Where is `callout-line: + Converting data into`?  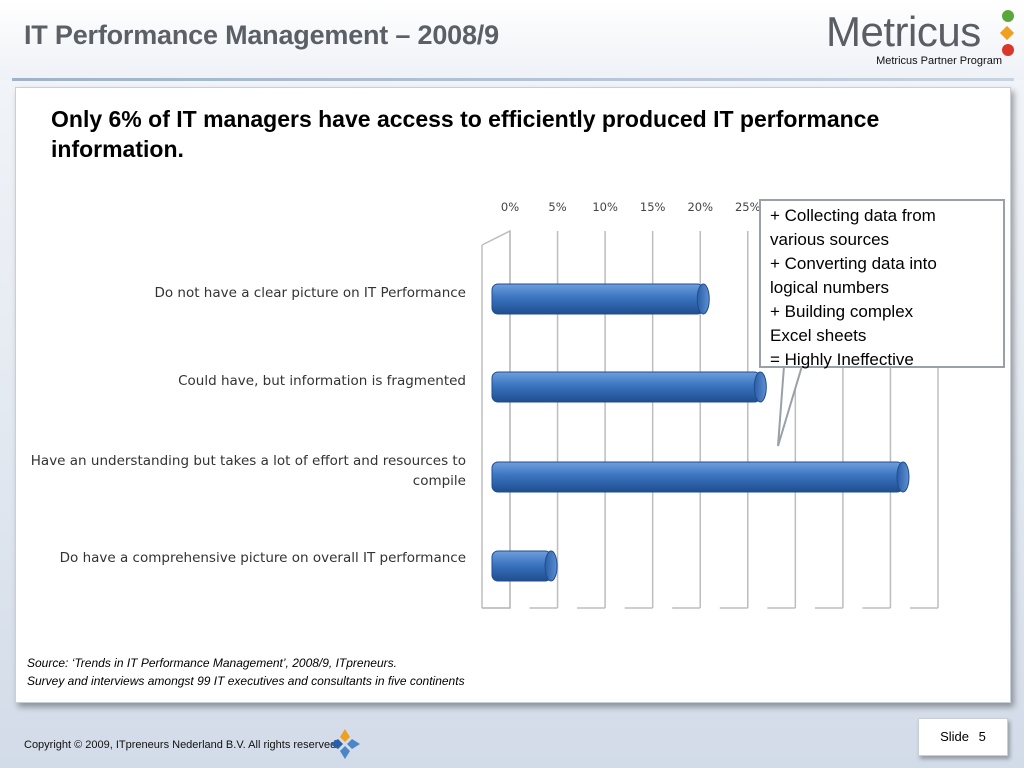
callout-line: + Converting data into is located at coordinates (853, 263).